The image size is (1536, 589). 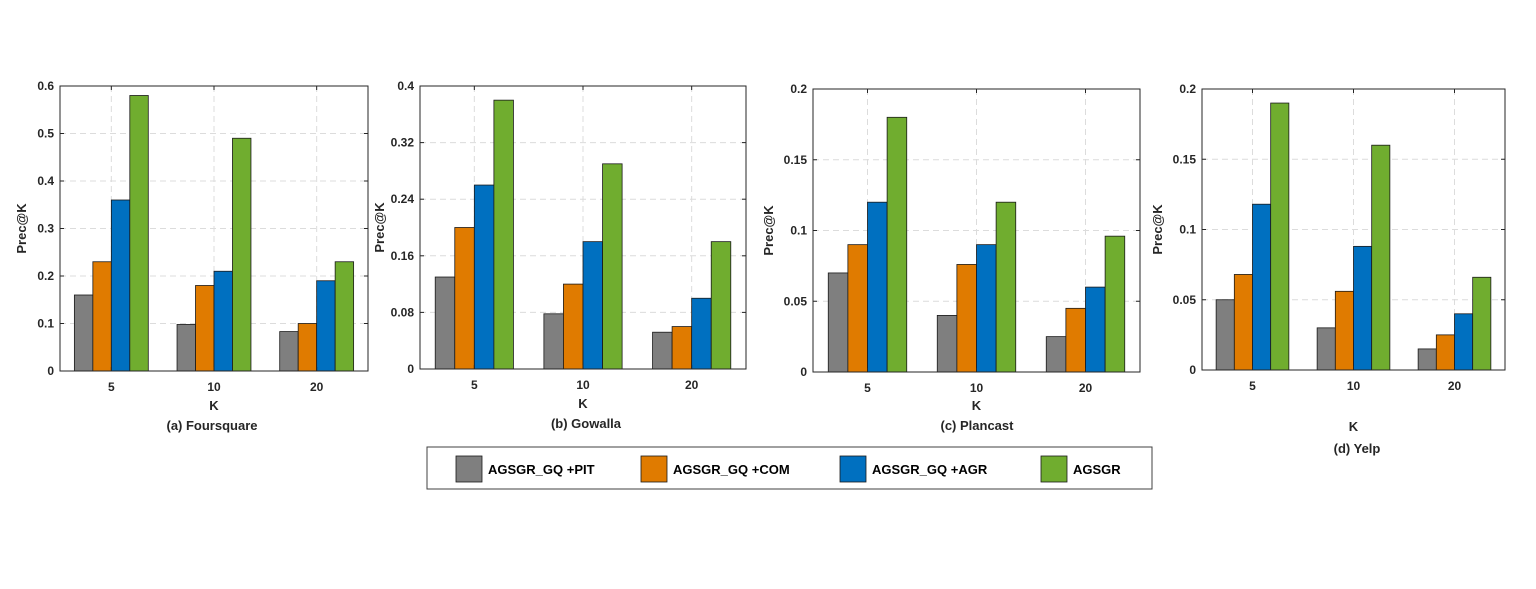 What do you see at coordinates (403, 143) in the screenshot?
I see `y-tick-label: 0.32` at bounding box center [403, 143].